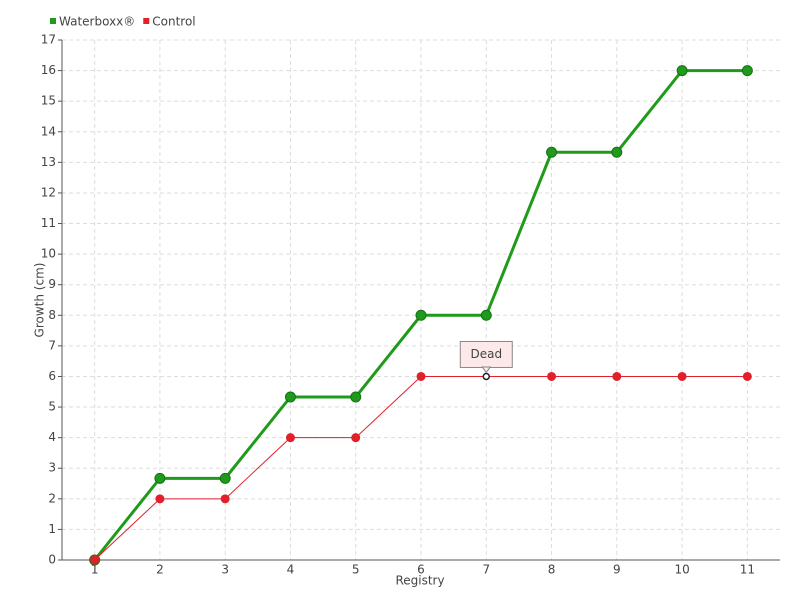 The height and width of the screenshot is (600, 800). Describe the element at coordinates (356, 570) in the screenshot. I see `x-tick-label: 5` at that location.